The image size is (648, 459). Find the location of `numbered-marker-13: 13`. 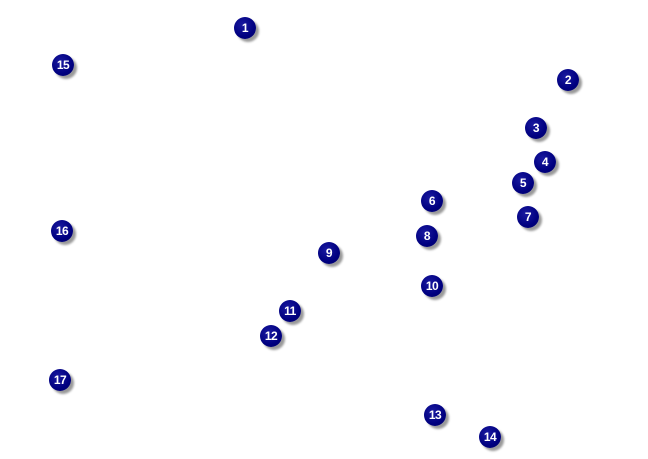

numbered-marker-13: 13 is located at coordinates (435, 415).